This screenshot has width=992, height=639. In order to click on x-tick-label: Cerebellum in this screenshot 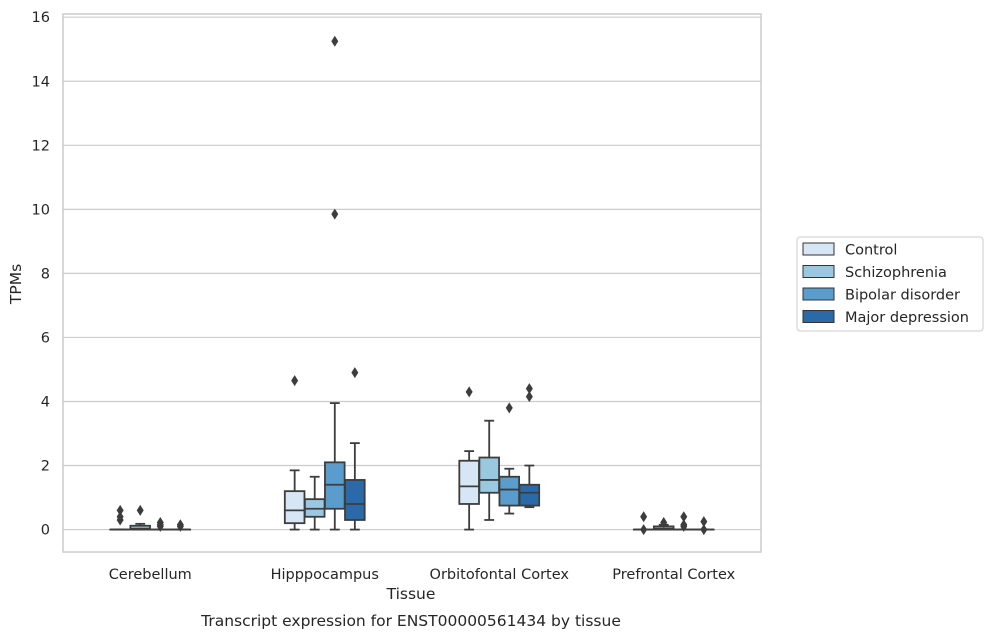, I will do `click(150, 575)`.